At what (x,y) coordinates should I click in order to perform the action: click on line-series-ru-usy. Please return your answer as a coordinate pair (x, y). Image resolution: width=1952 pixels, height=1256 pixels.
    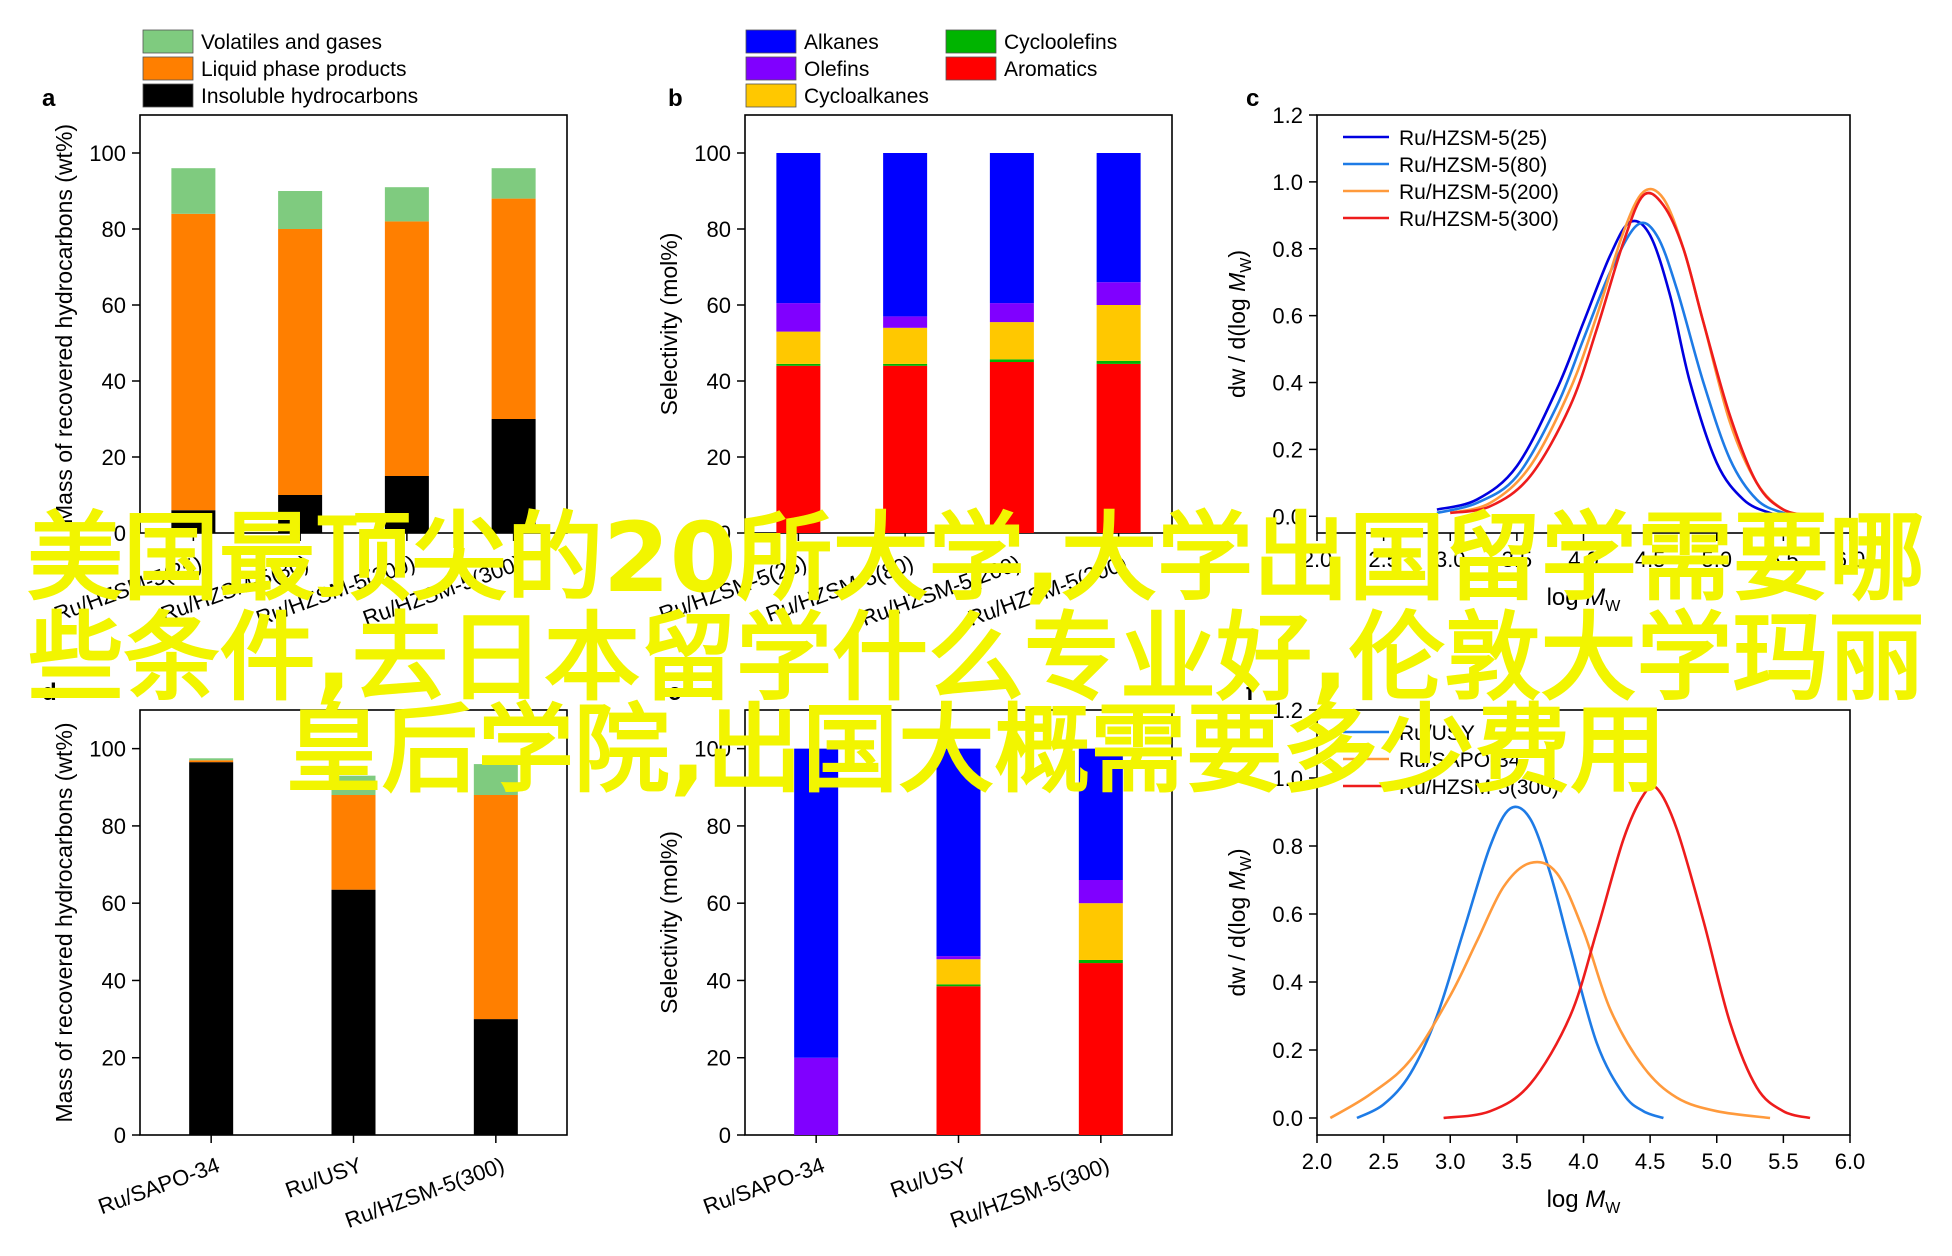
    Looking at the image, I should click on (1510, 962).